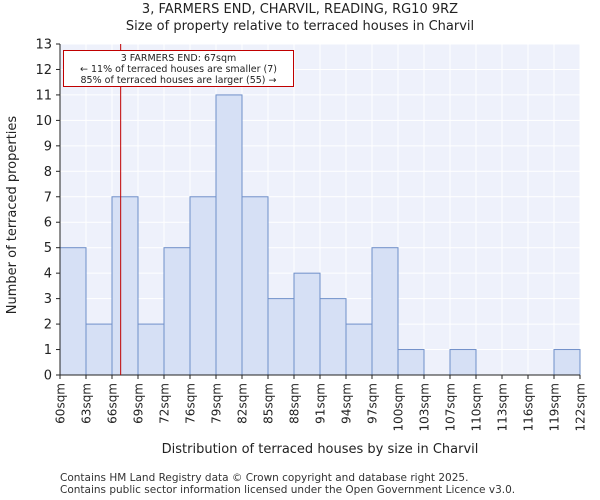  What do you see at coordinates (139, 403) in the screenshot?
I see `x-tick-label: 69sqm` at bounding box center [139, 403].